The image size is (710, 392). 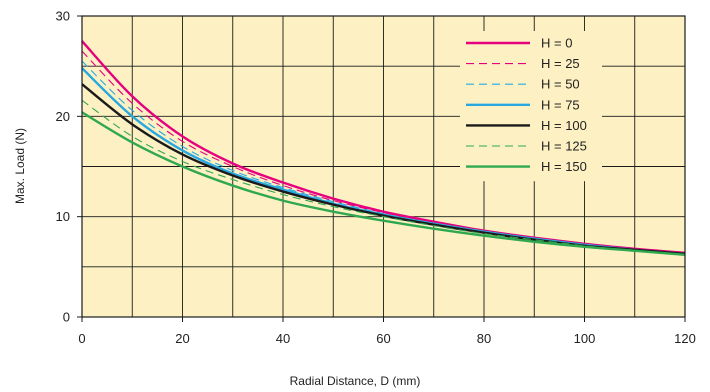 I want to click on x-axis-title: Radial Distance, D (mm), so click(x=355, y=381).